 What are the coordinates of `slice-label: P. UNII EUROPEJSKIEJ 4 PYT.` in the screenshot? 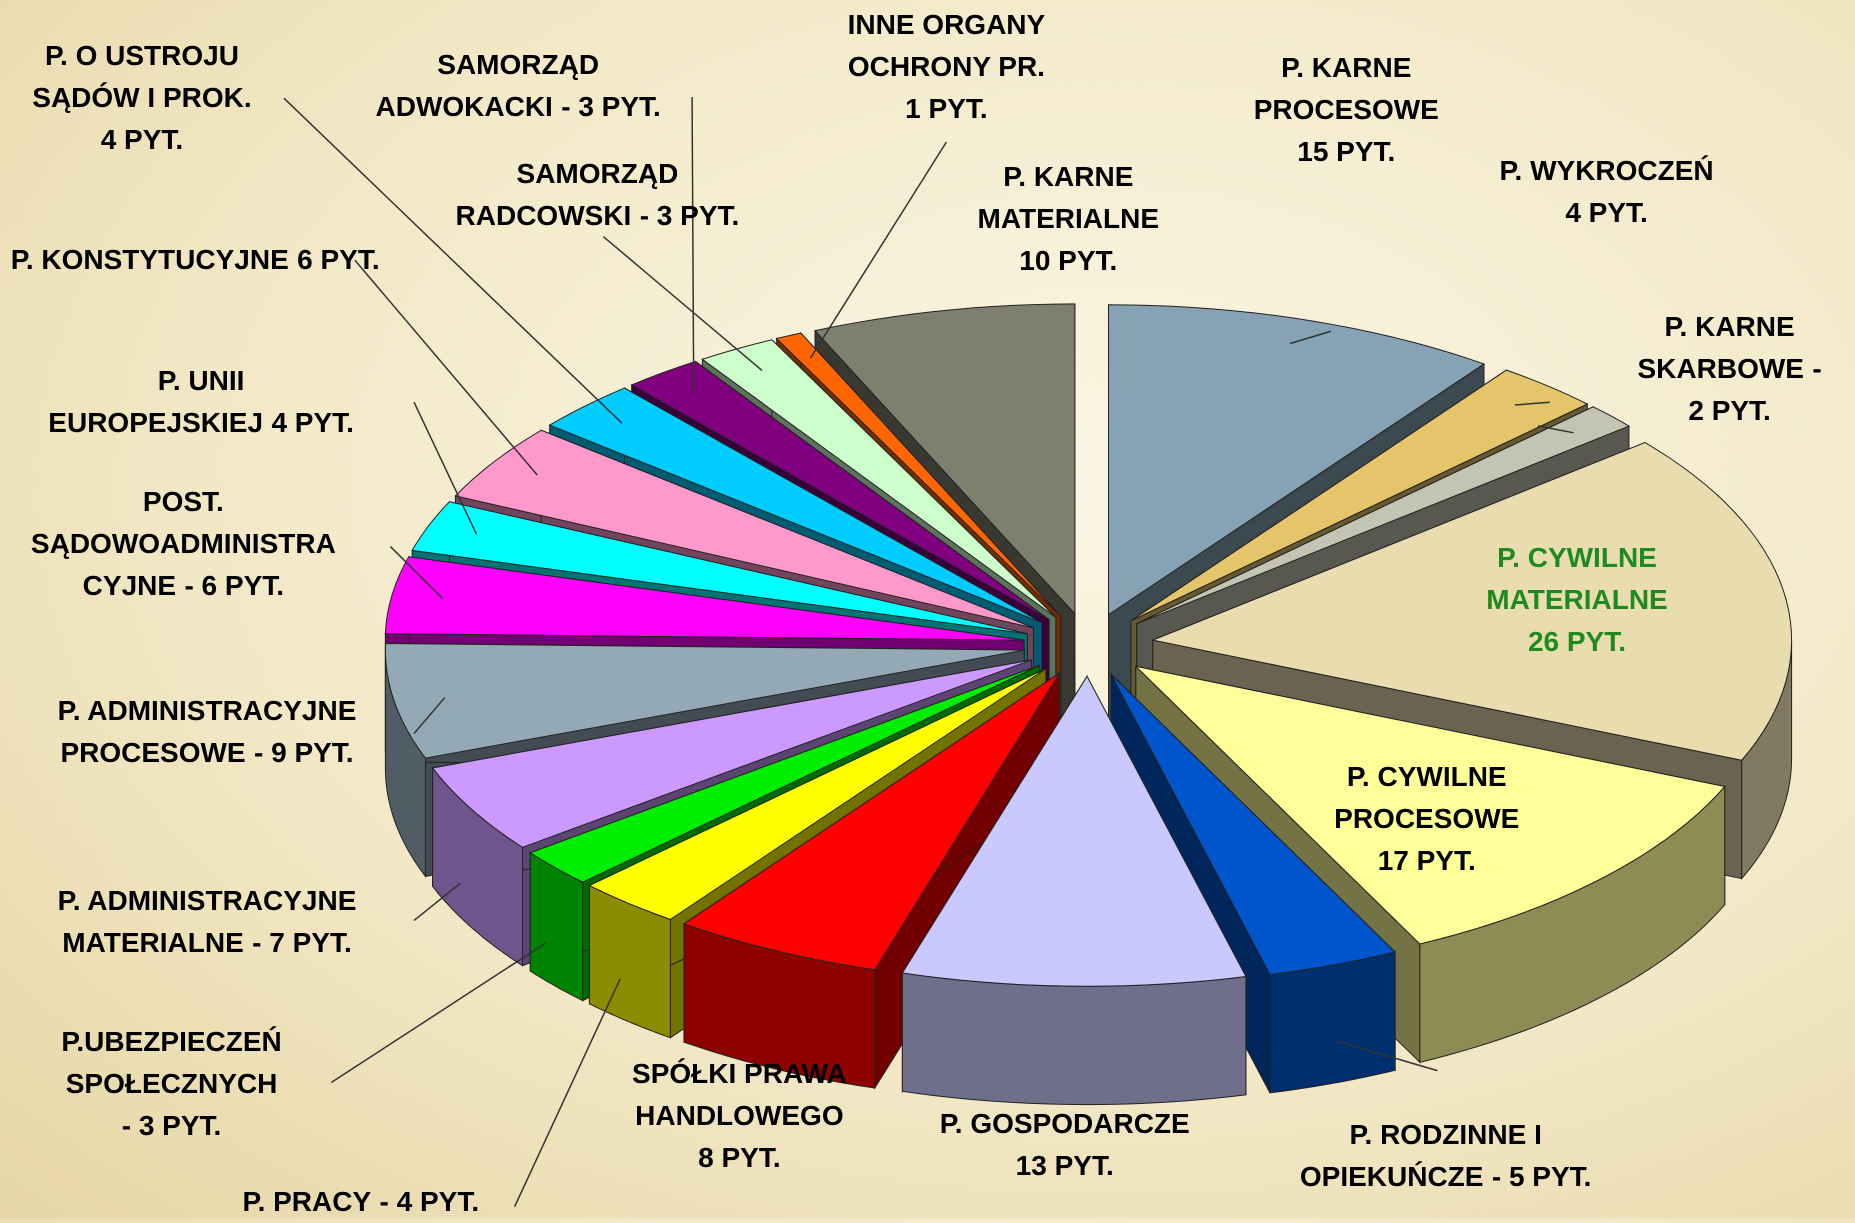 It's located at (201, 402).